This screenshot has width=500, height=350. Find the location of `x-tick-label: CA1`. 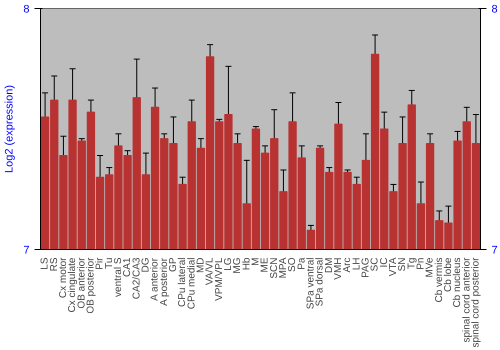

x-tick-label: CA1 is located at coordinates (128, 267).